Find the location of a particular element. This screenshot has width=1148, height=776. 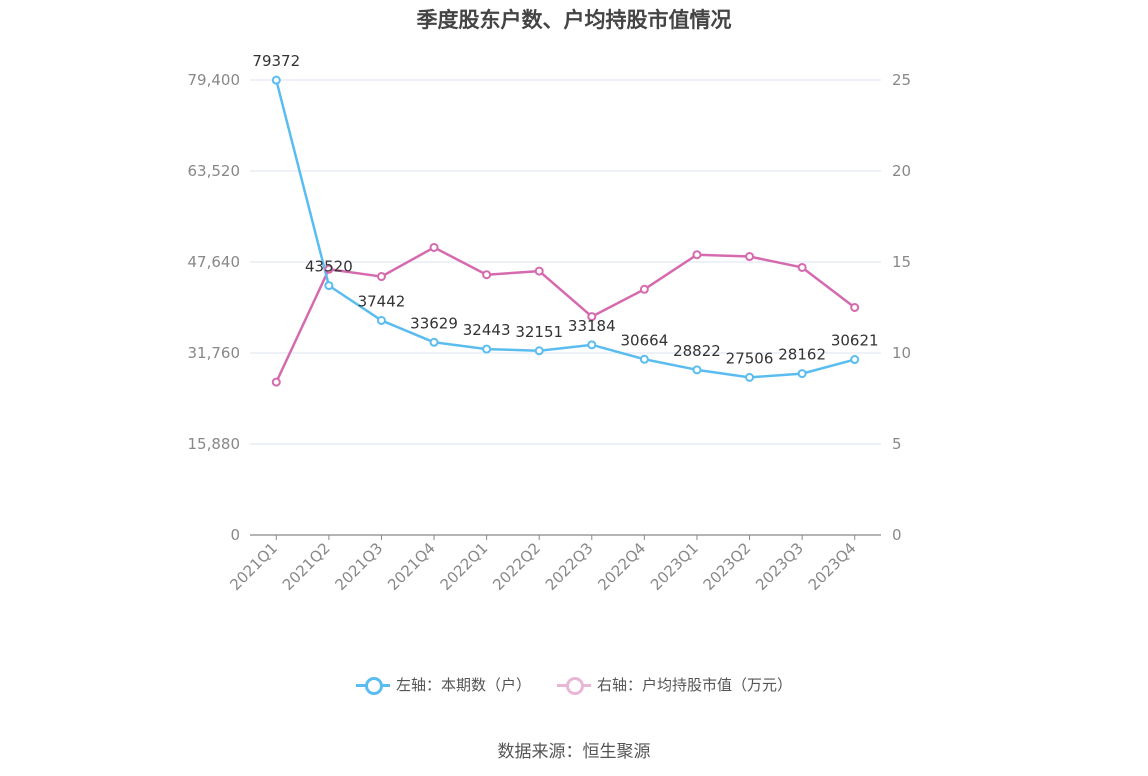

data-label-left: 27506 is located at coordinates (750, 358).